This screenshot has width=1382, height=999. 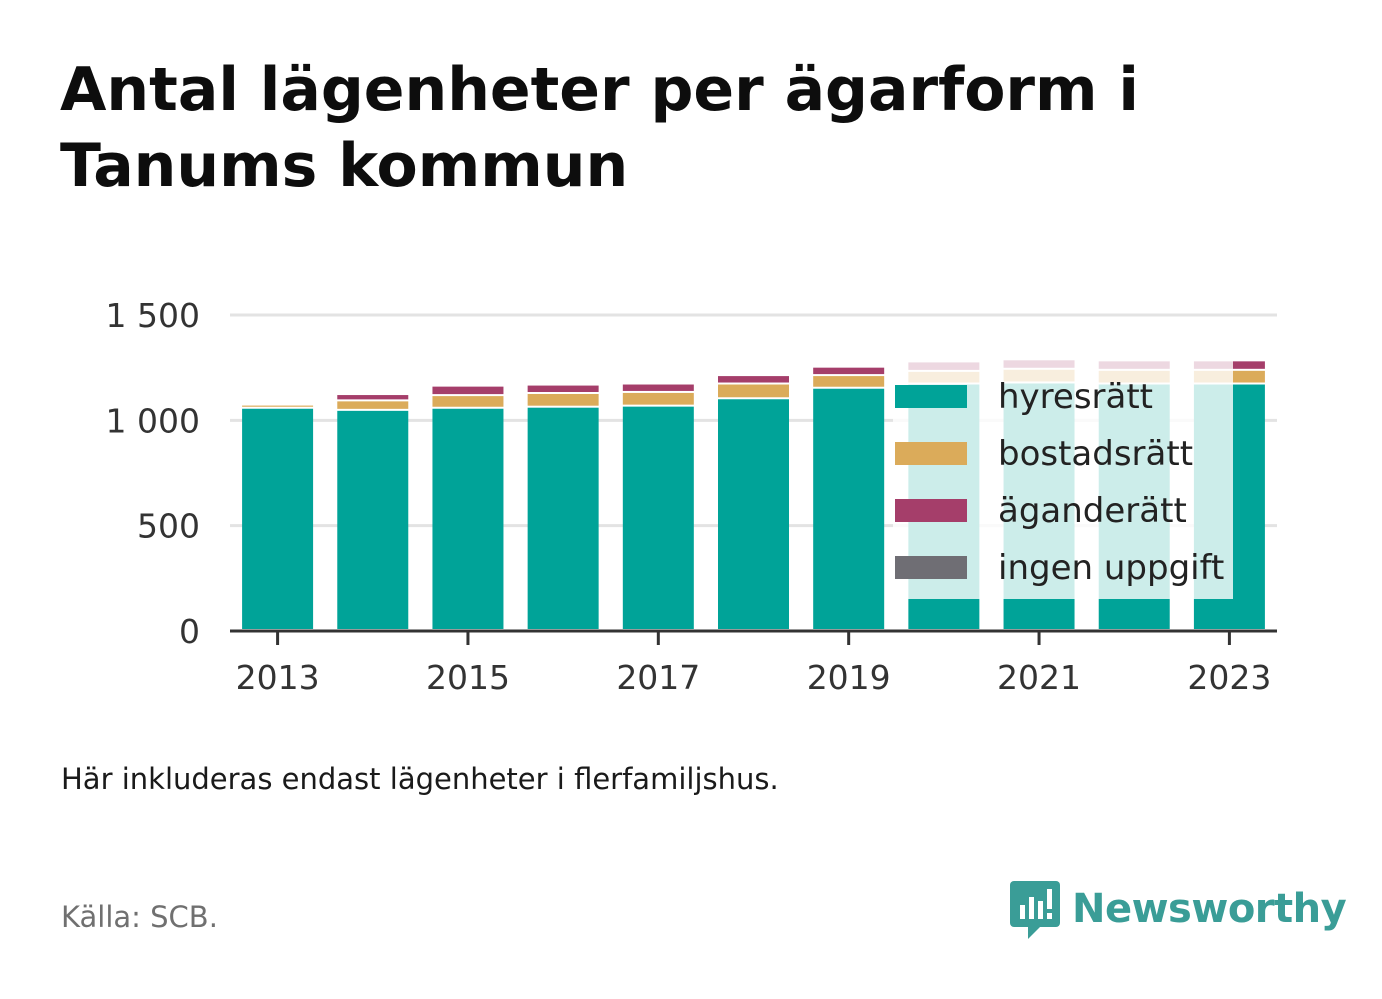 I want to click on x-tick-label: 2019, so click(x=849, y=677).